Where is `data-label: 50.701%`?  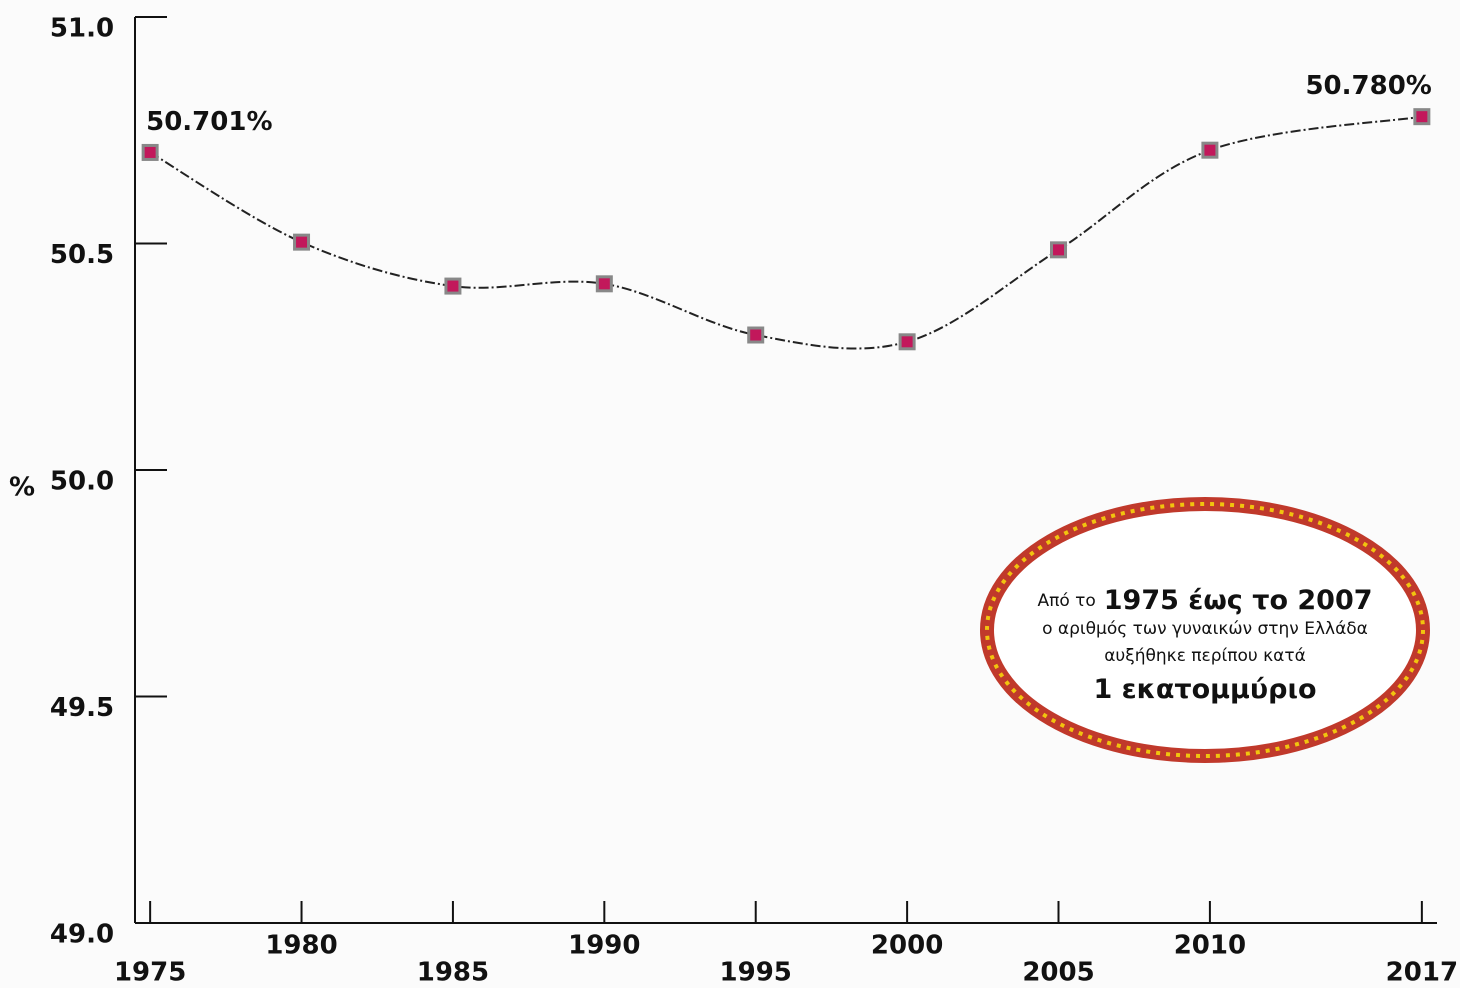
data-label: 50.701% is located at coordinates (209, 122).